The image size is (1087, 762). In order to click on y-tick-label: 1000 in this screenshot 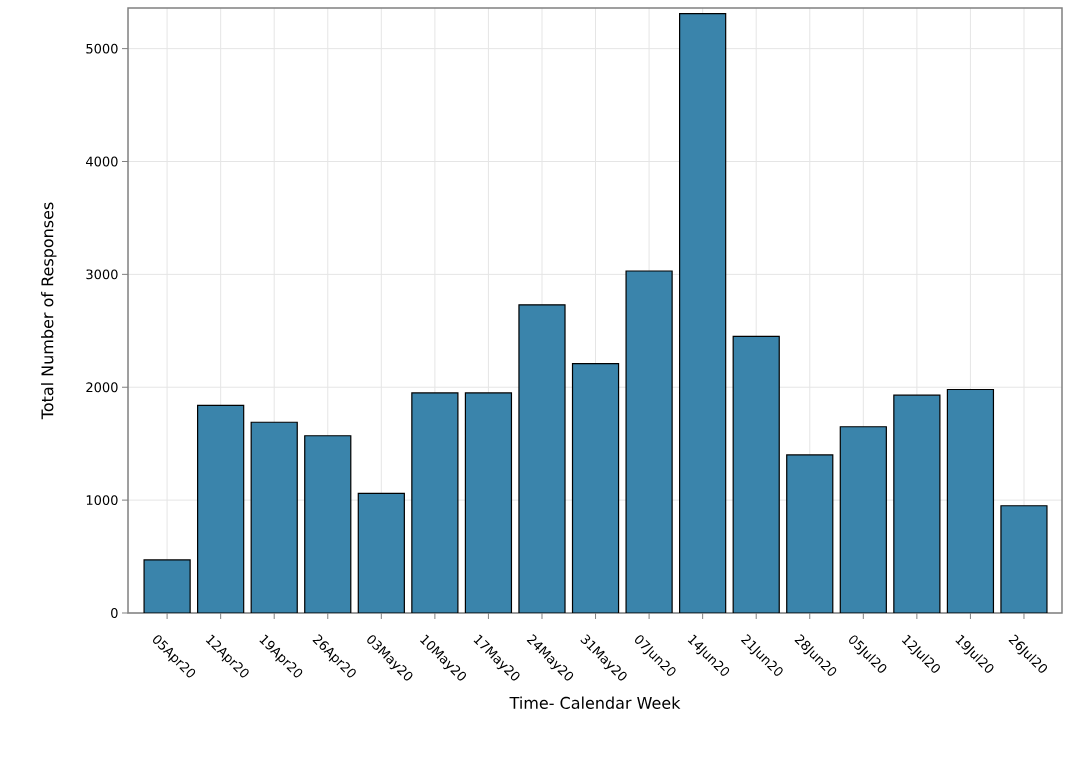, I will do `click(102, 500)`.